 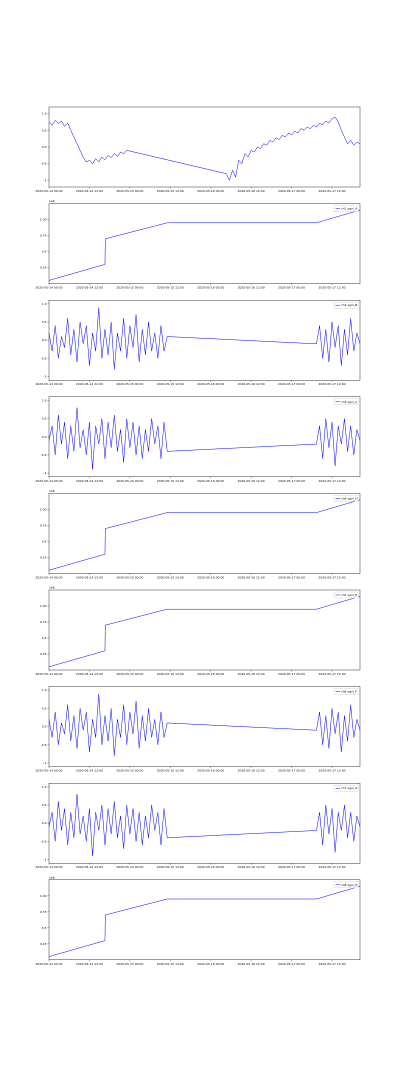 I want to click on legend-label: ch6 sgnl_F, so click(x=349, y=692).